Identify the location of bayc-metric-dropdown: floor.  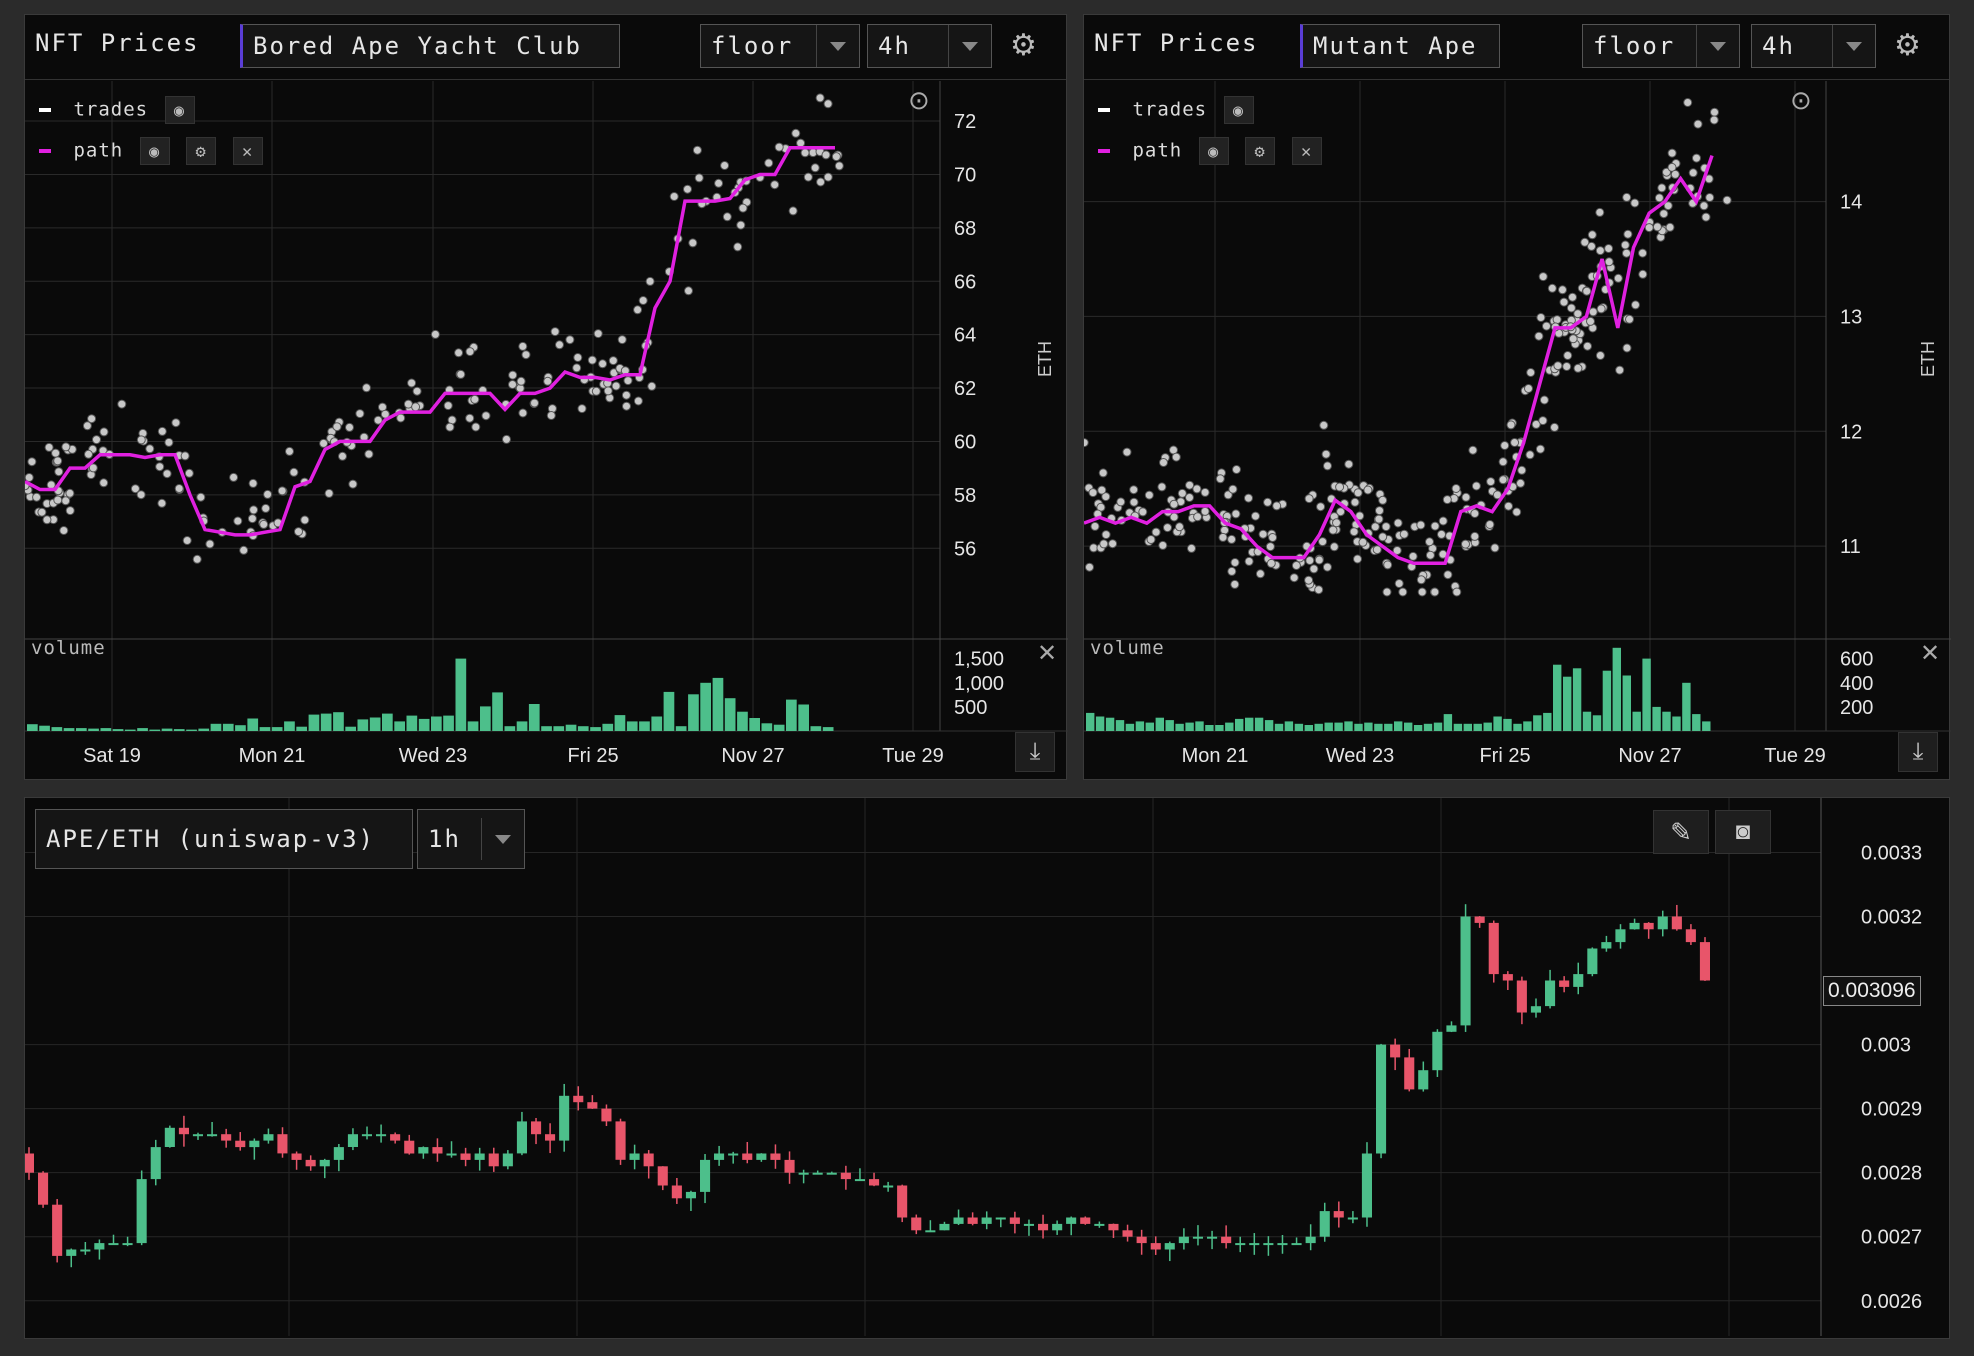
(780, 46).